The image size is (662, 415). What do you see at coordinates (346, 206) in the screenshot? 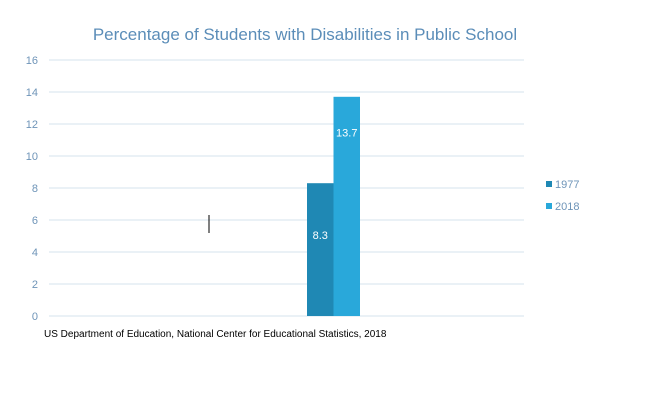
I see `bar-2018` at bounding box center [346, 206].